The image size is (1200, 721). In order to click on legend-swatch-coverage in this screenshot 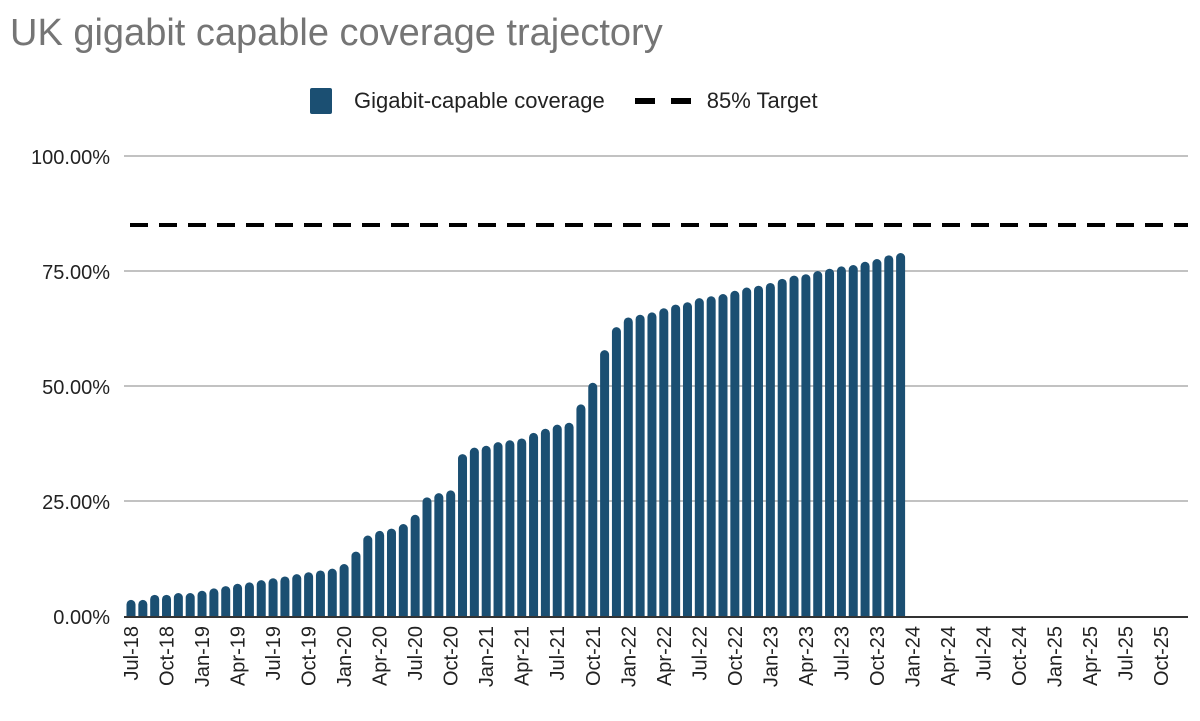, I will do `click(321, 101)`.